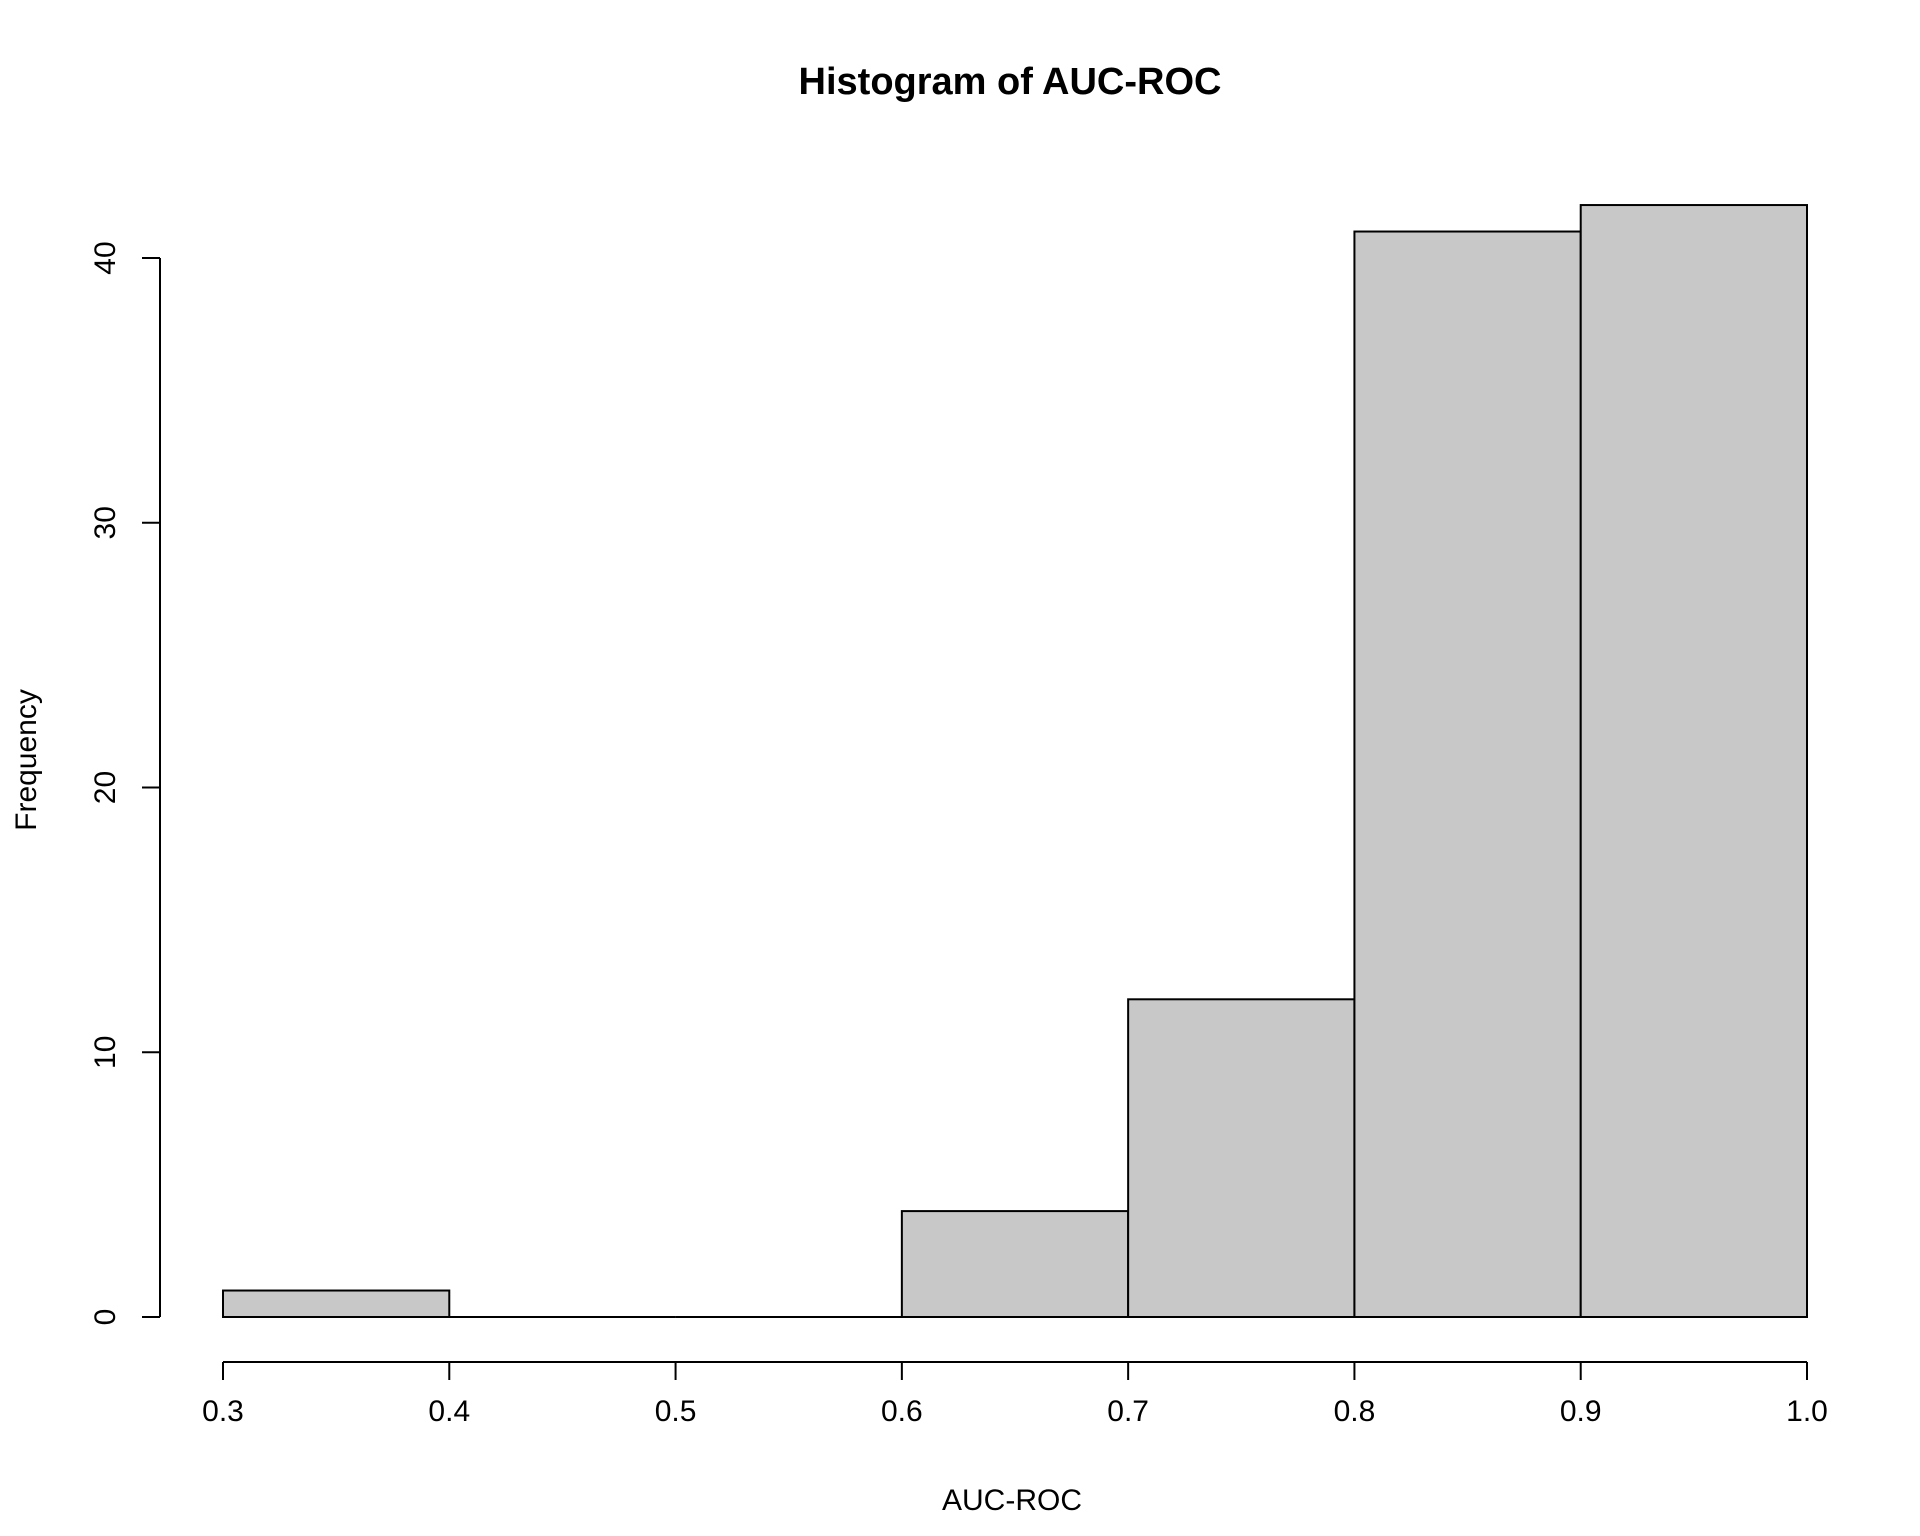 This screenshot has width=1920, height=1536. Describe the element at coordinates (1010, 82) in the screenshot. I see `chart-title: Histogram of AUC-ROC` at that location.